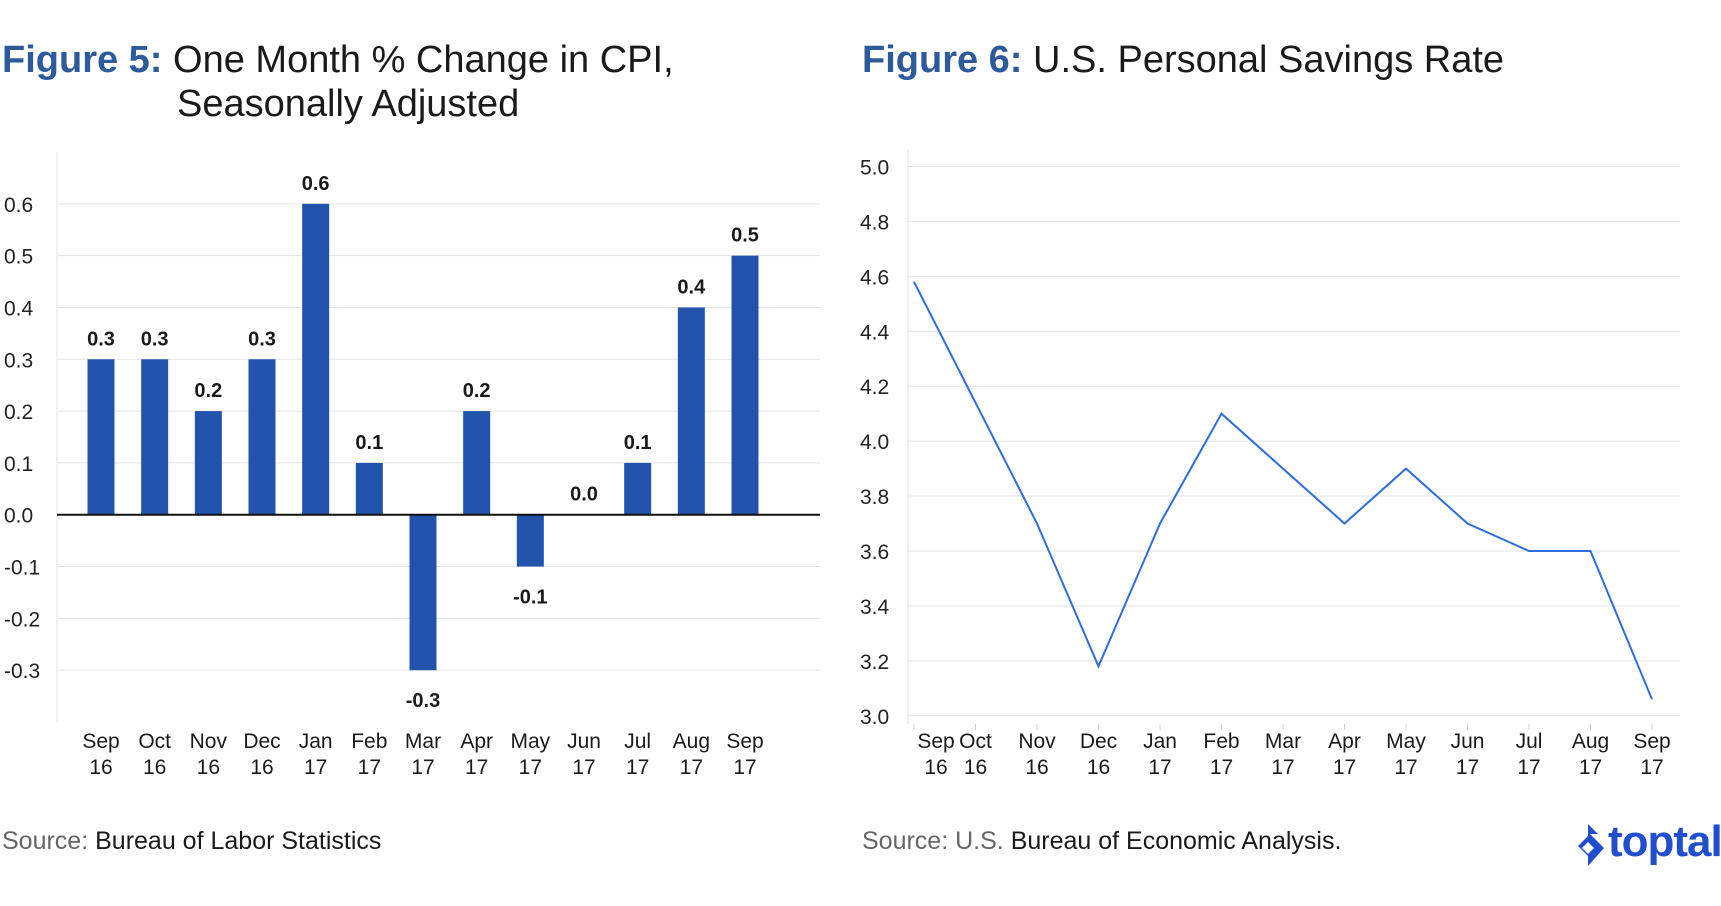 The height and width of the screenshot is (906, 1721). Describe the element at coordinates (1283, 741) in the screenshot. I see `x-tick-label: Mar` at that location.